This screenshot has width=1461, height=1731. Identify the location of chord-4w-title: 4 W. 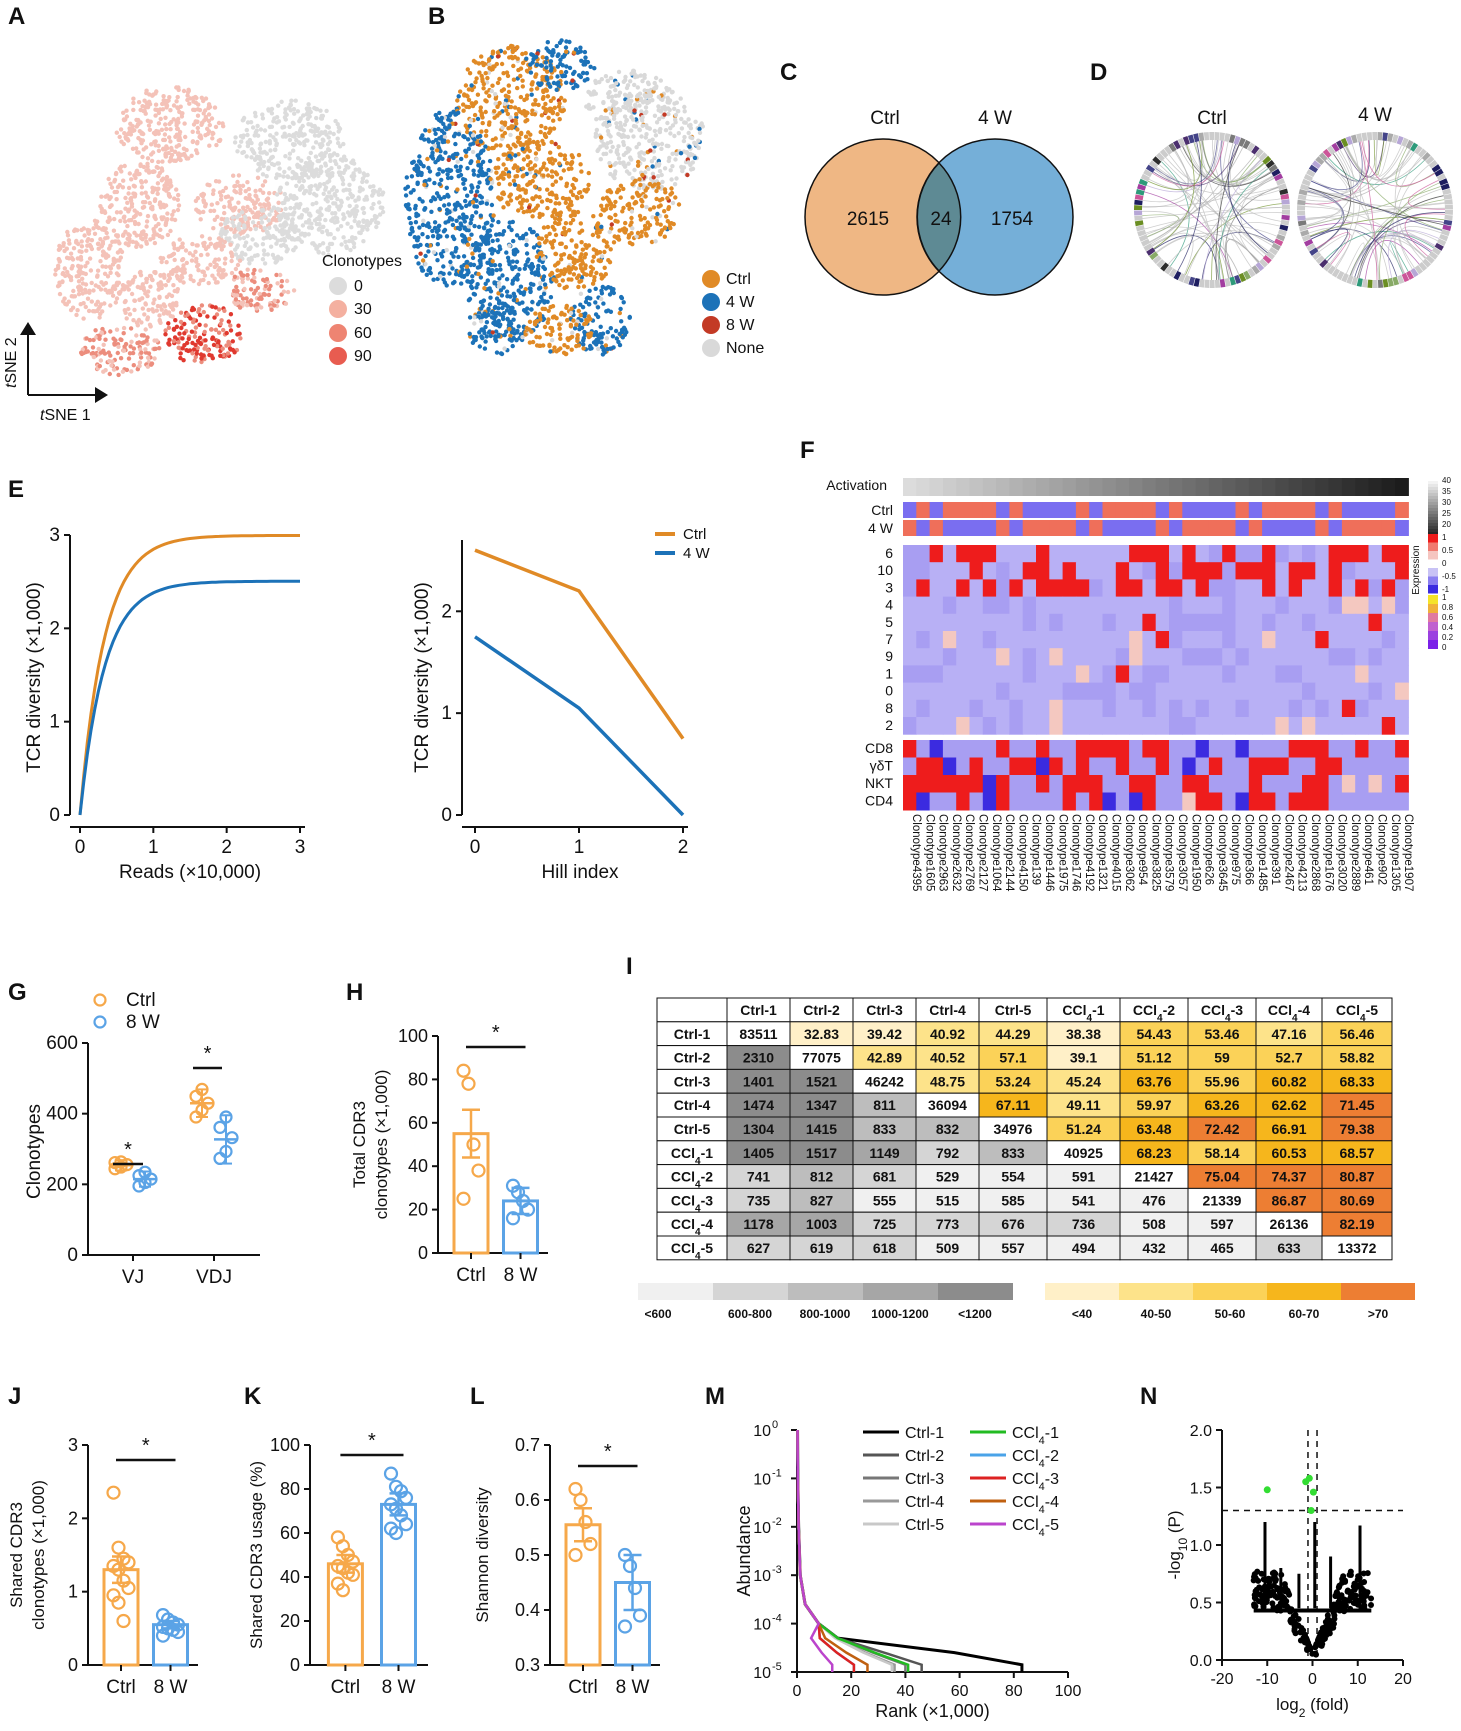
(1375, 115).